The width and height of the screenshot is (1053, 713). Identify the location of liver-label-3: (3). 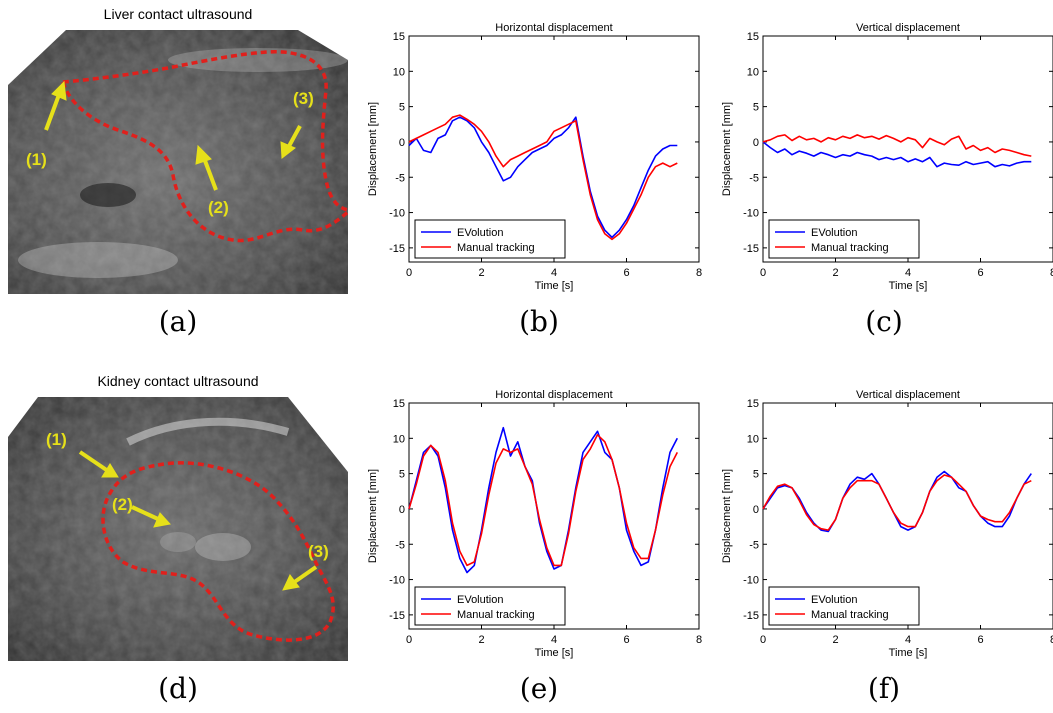
(303, 98).